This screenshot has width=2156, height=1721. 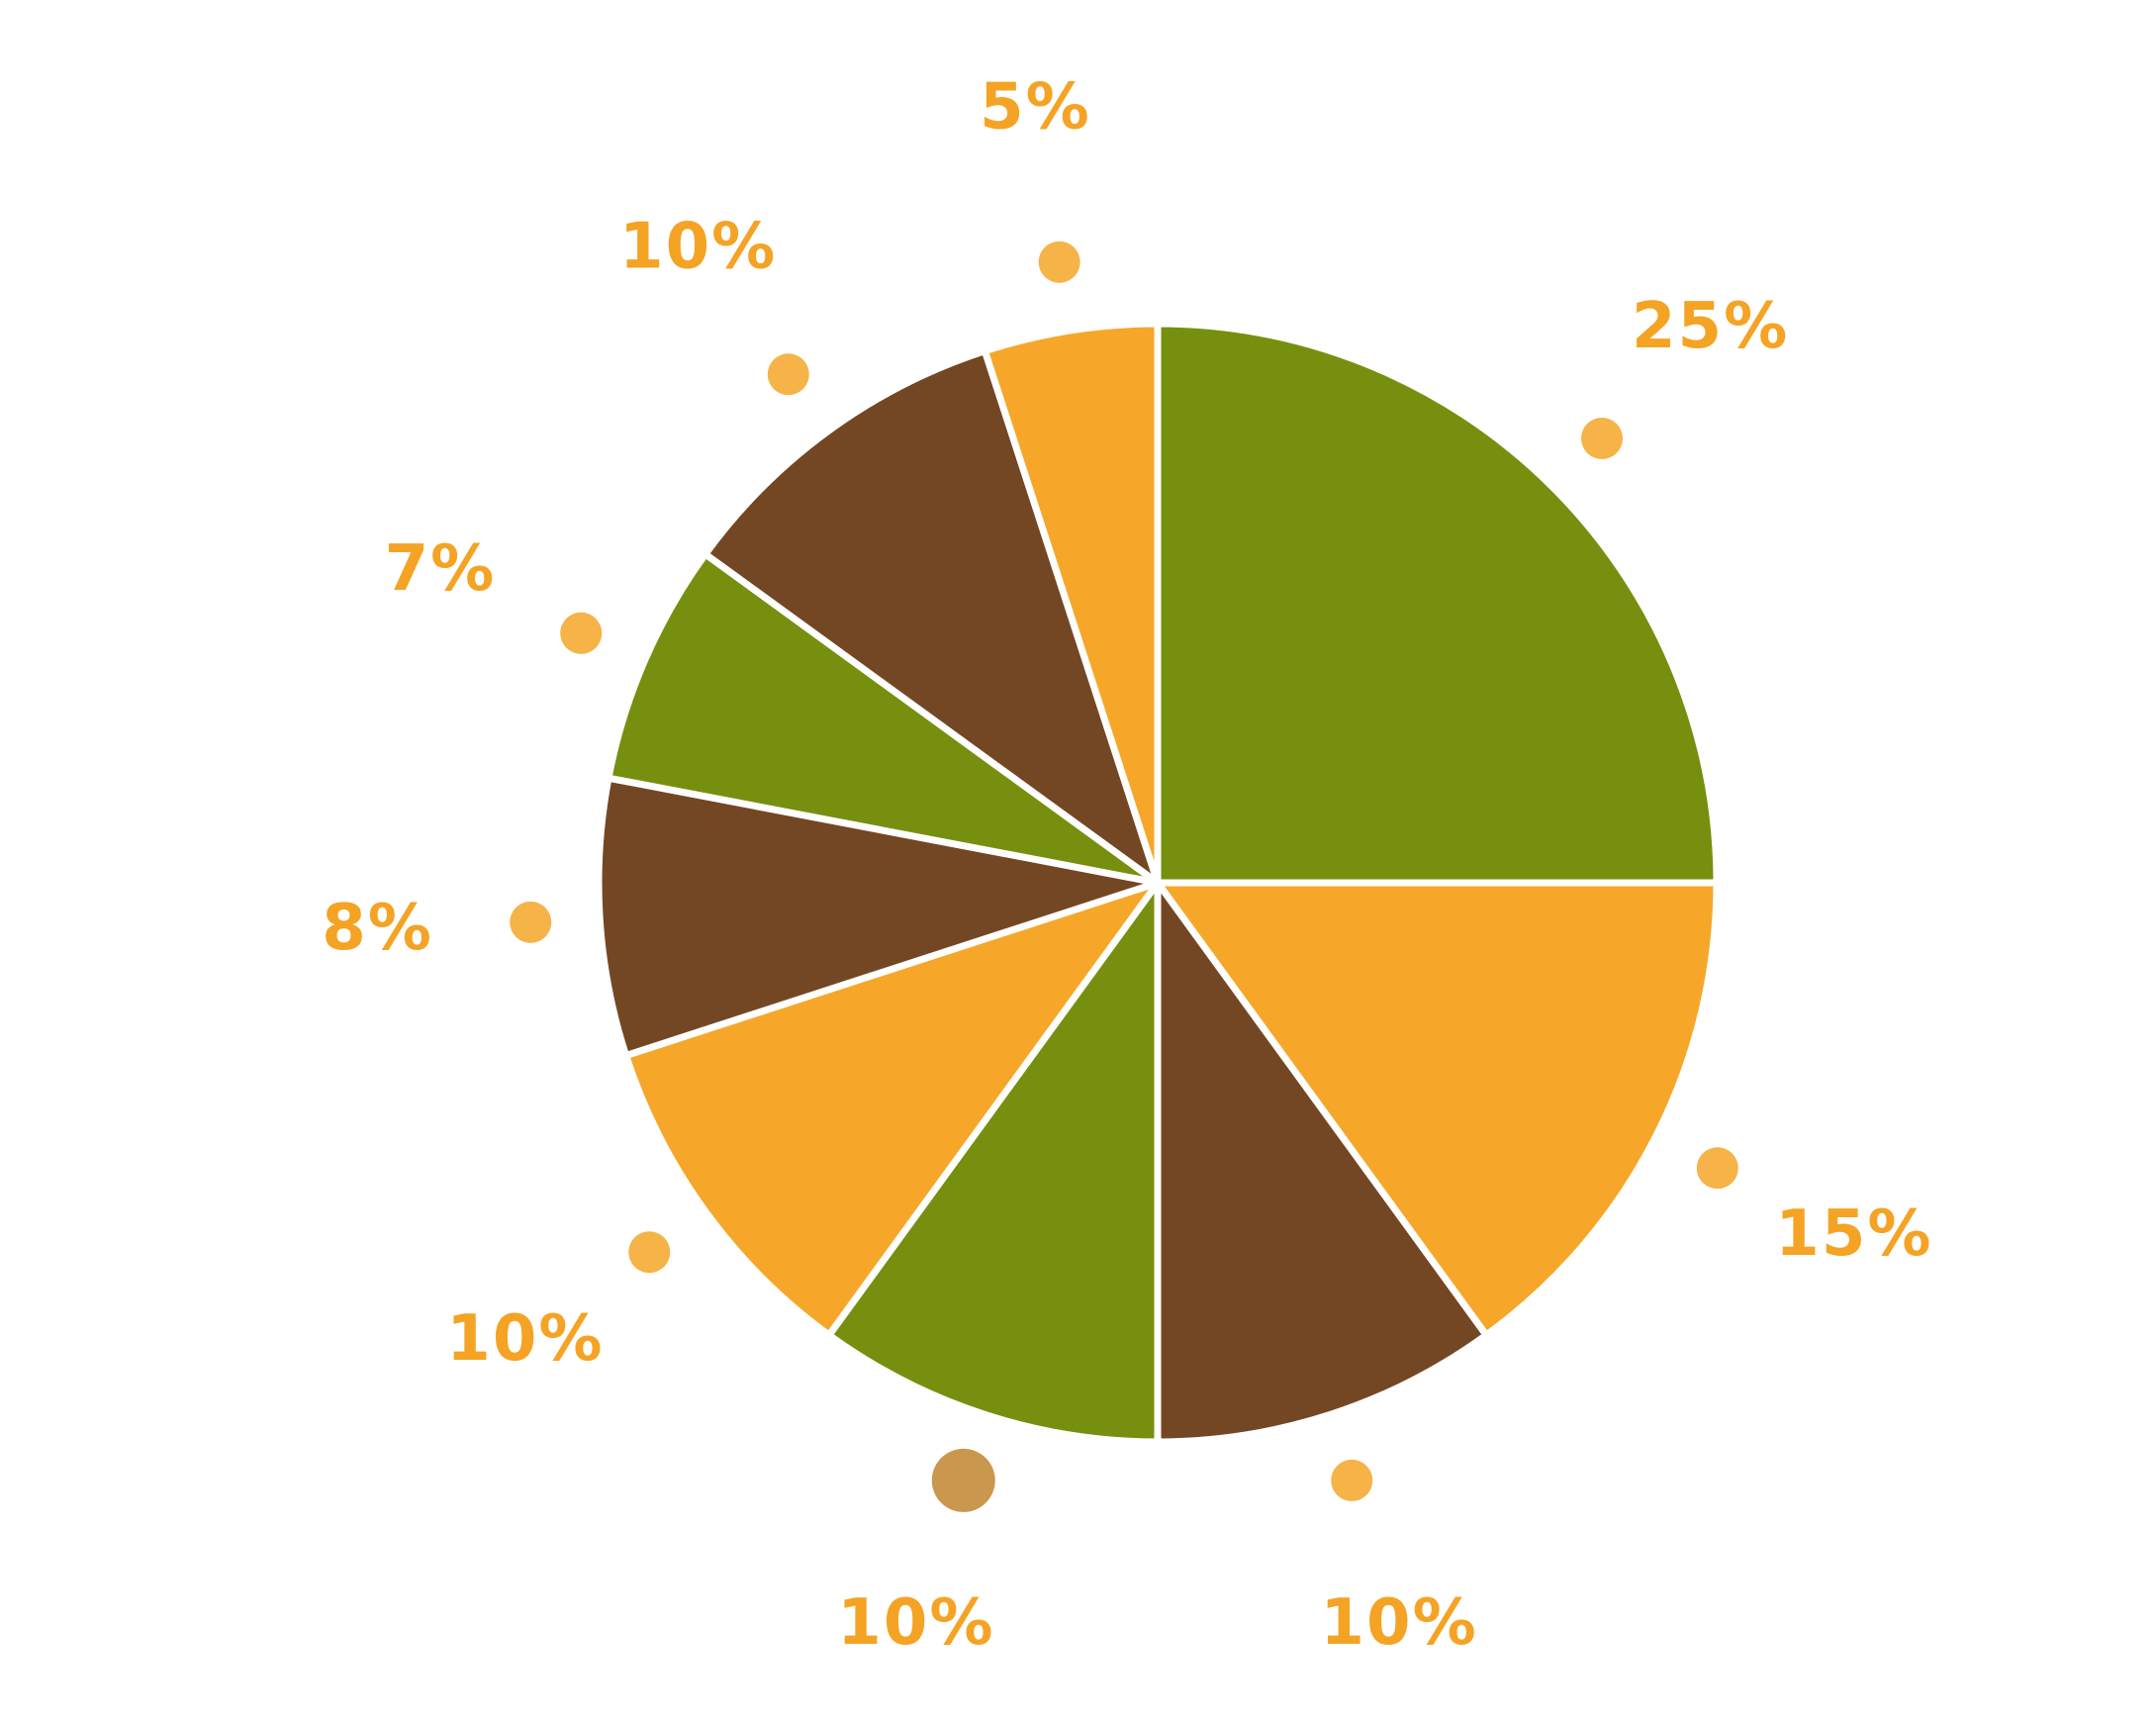 What do you see at coordinates (525, 1339) in the screenshot?
I see `slice-label-5: 10%` at bounding box center [525, 1339].